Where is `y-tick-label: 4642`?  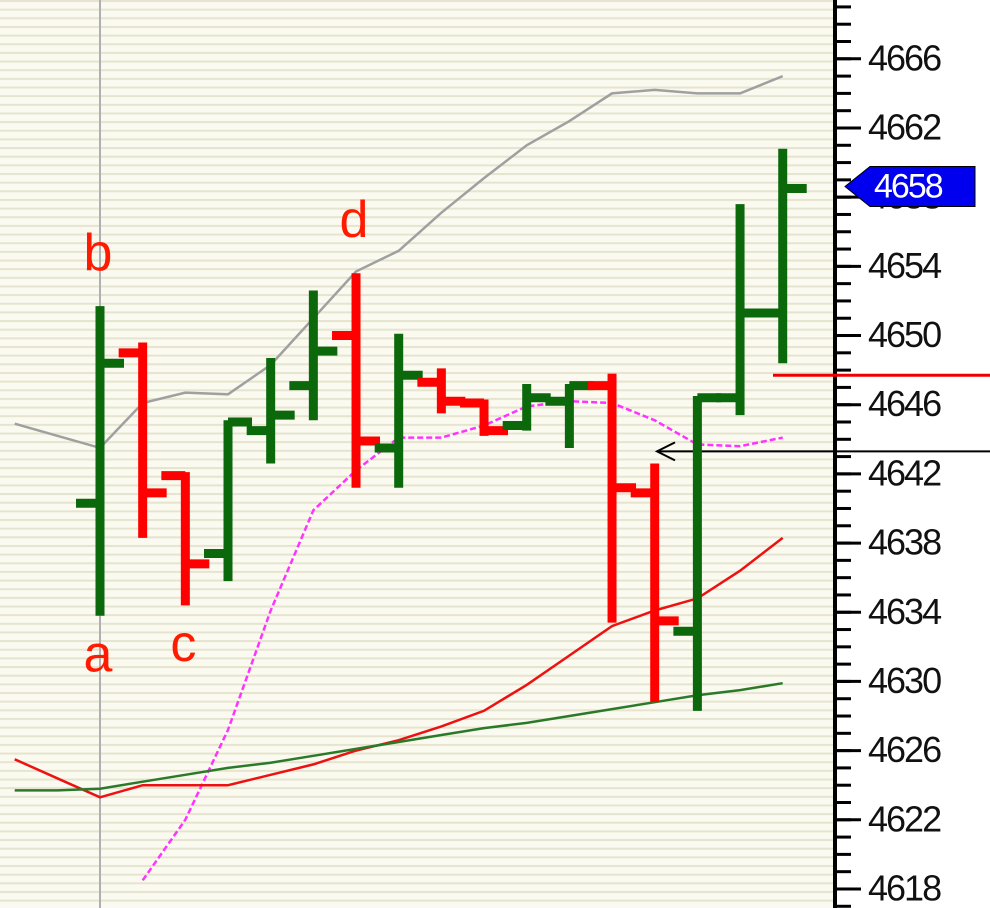
y-tick-label: 4642 is located at coordinates (904, 472).